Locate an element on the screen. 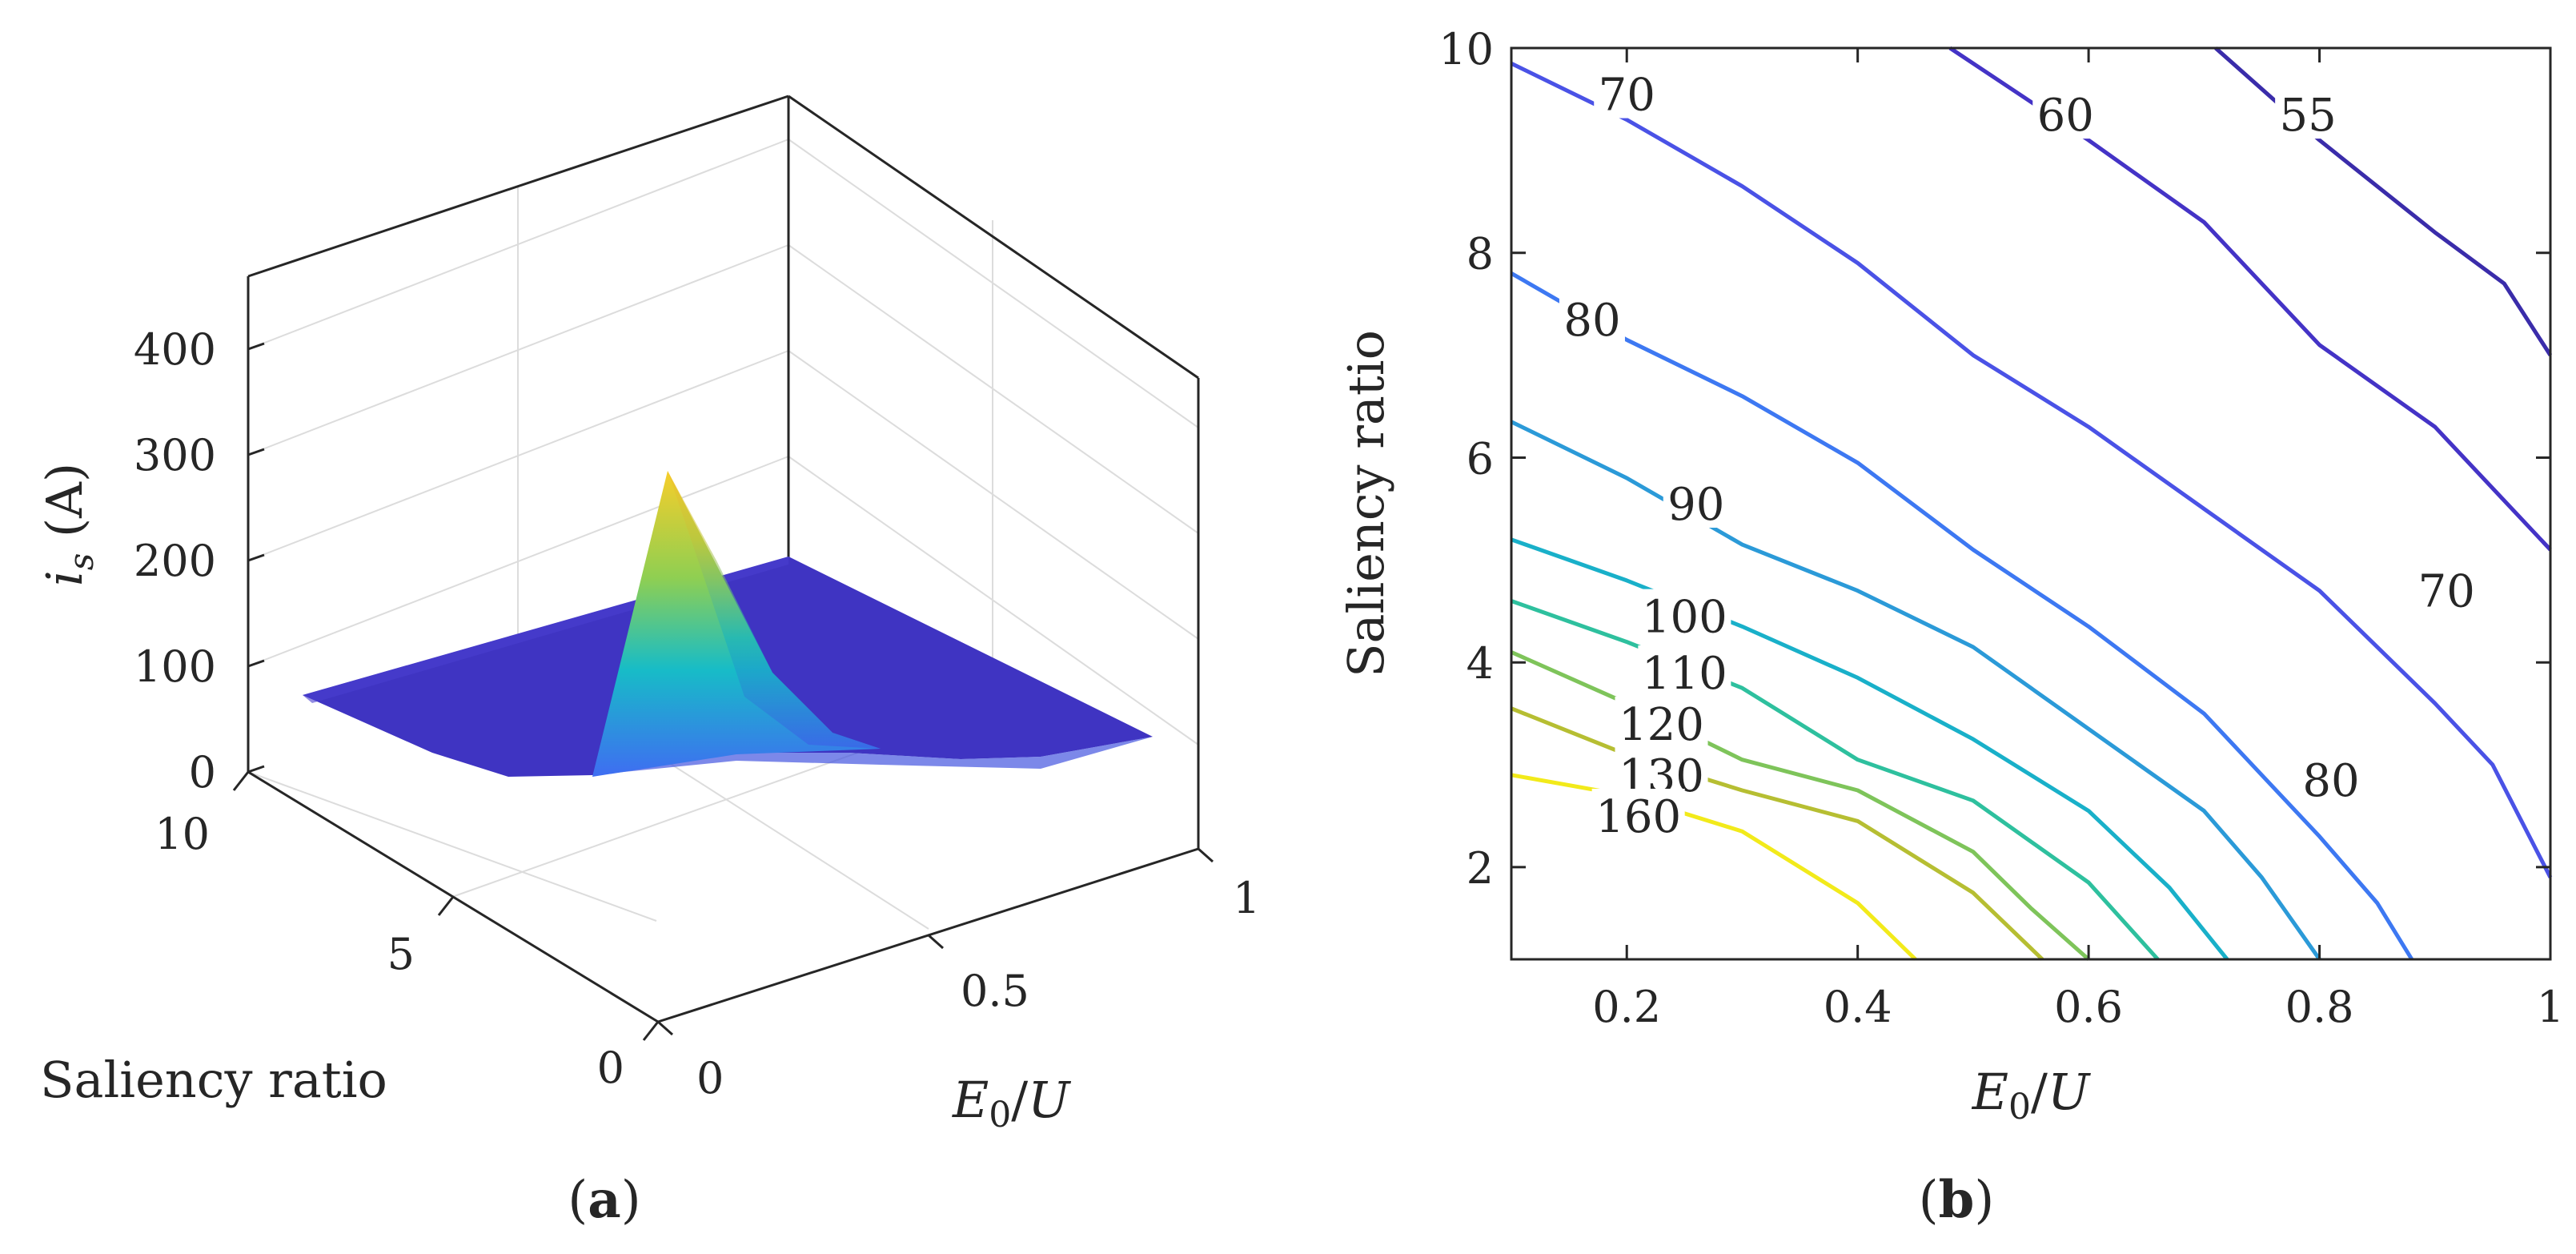  z-tick-label: 400 is located at coordinates (175, 349).